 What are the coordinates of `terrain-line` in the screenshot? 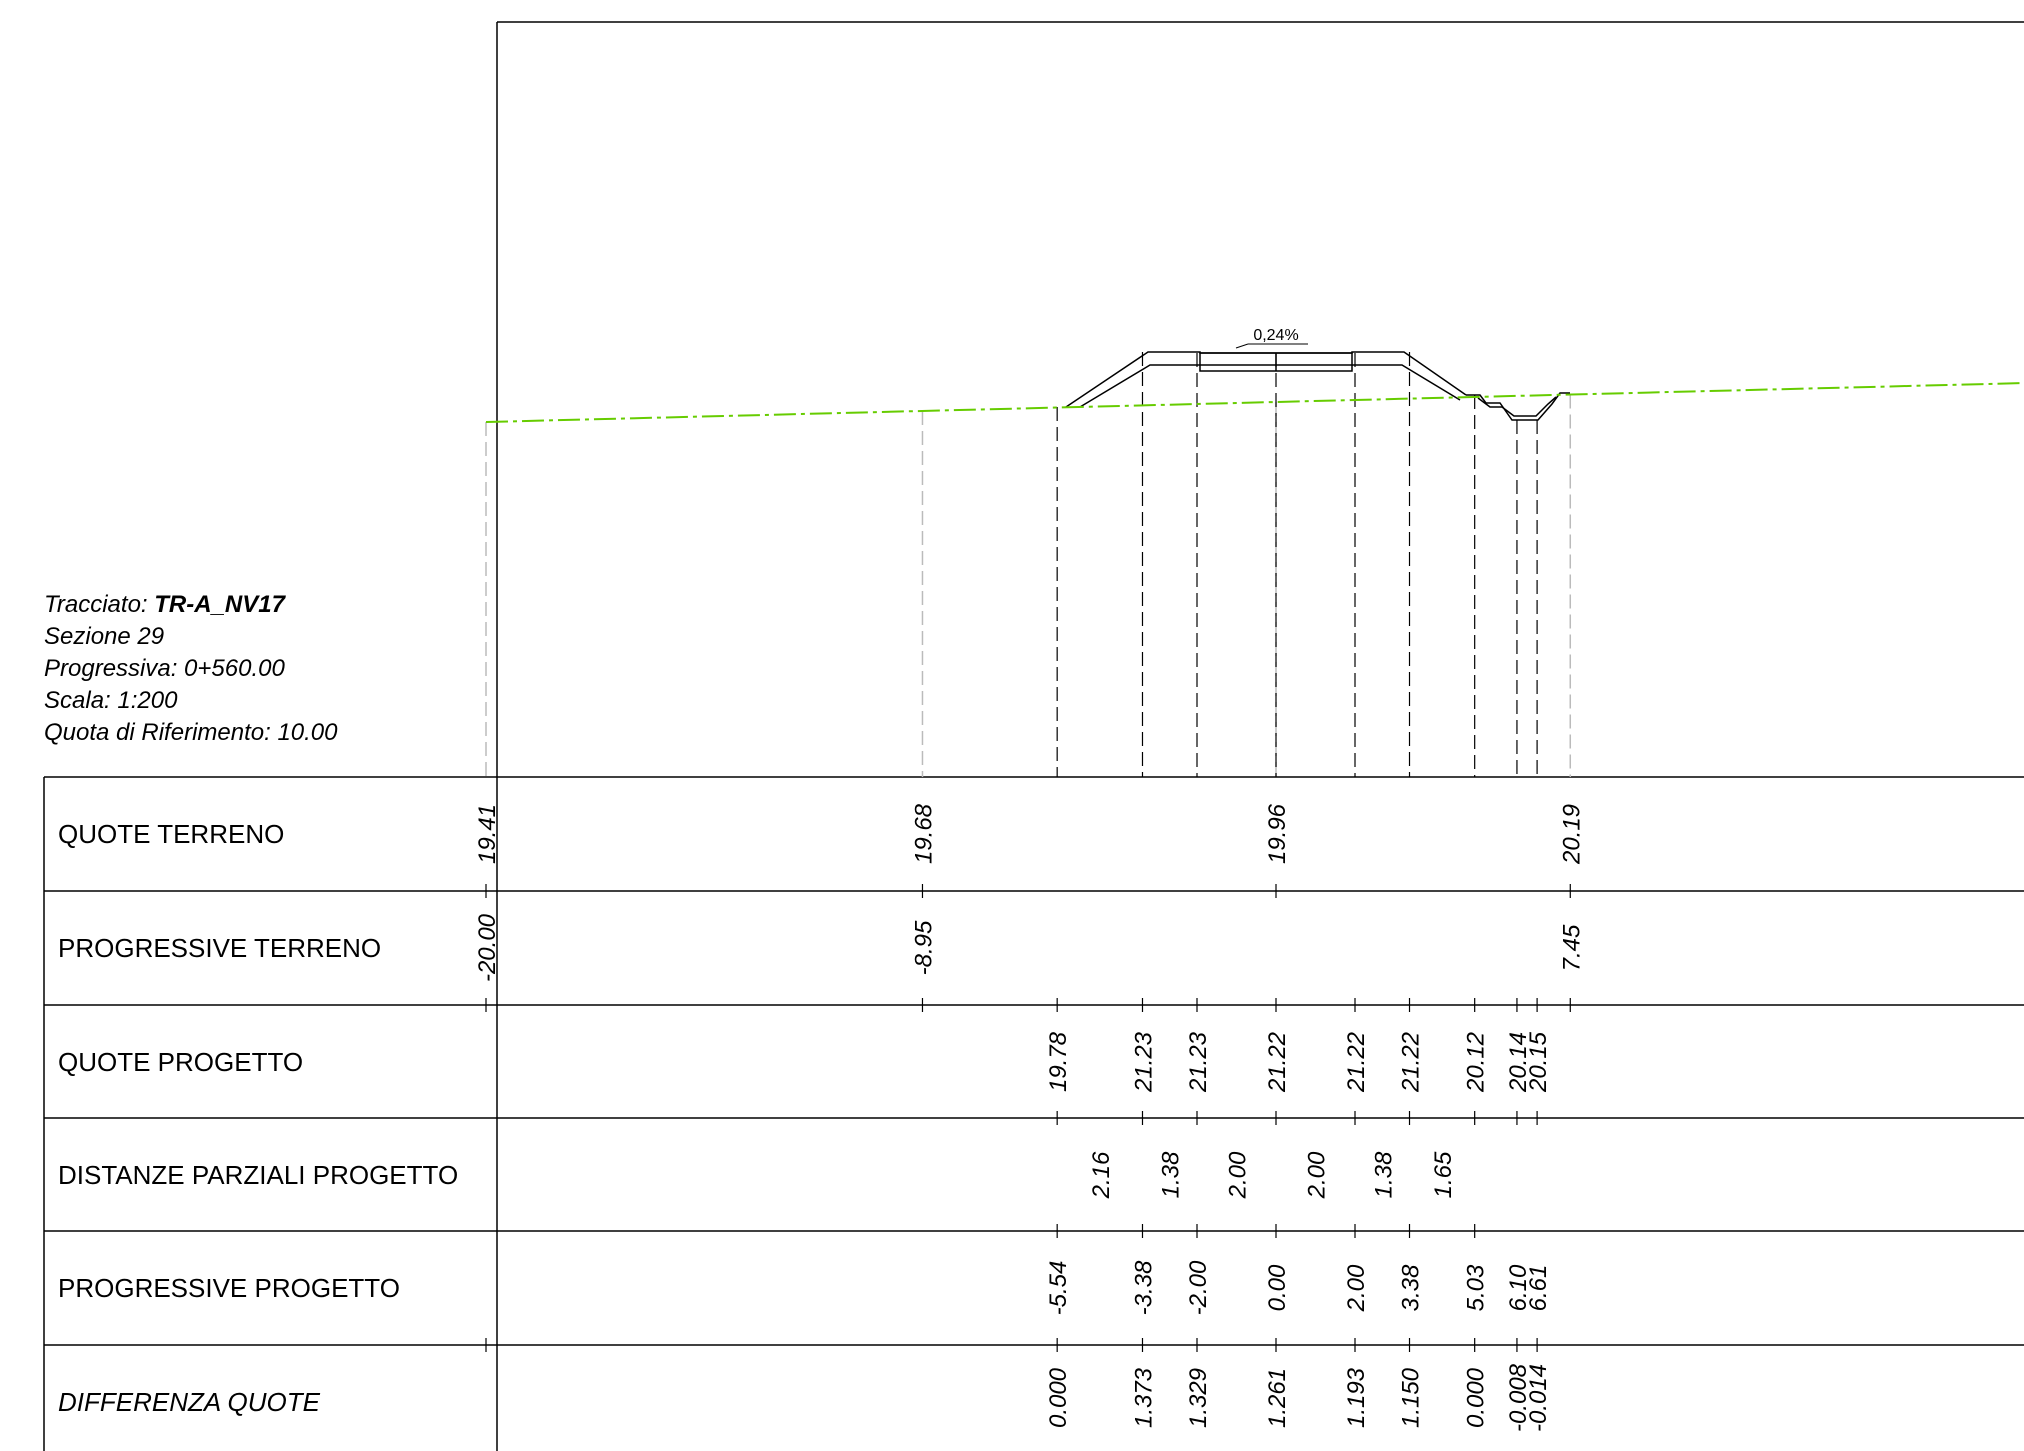 It's located at (1254, 402).